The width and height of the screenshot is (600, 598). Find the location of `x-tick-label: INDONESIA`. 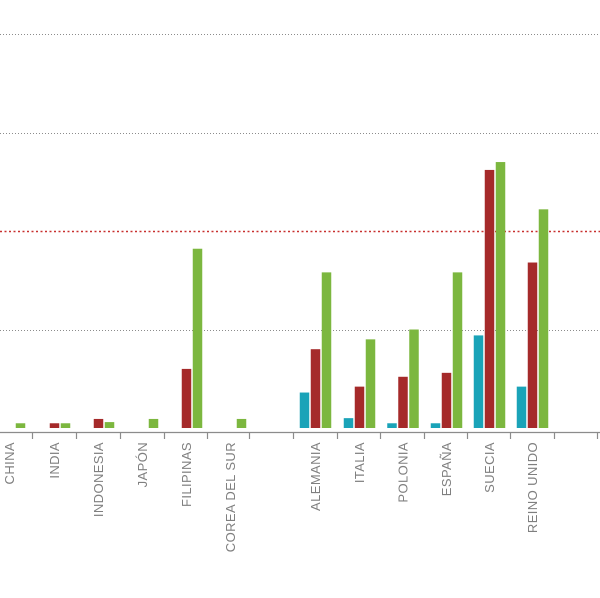

x-tick-label: INDONESIA is located at coordinates (98, 479).